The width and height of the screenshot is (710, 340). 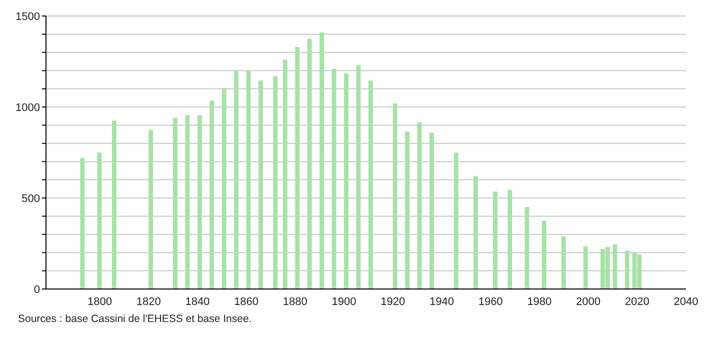 I want to click on x-tick-label: 1860, so click(x=246, y=302).